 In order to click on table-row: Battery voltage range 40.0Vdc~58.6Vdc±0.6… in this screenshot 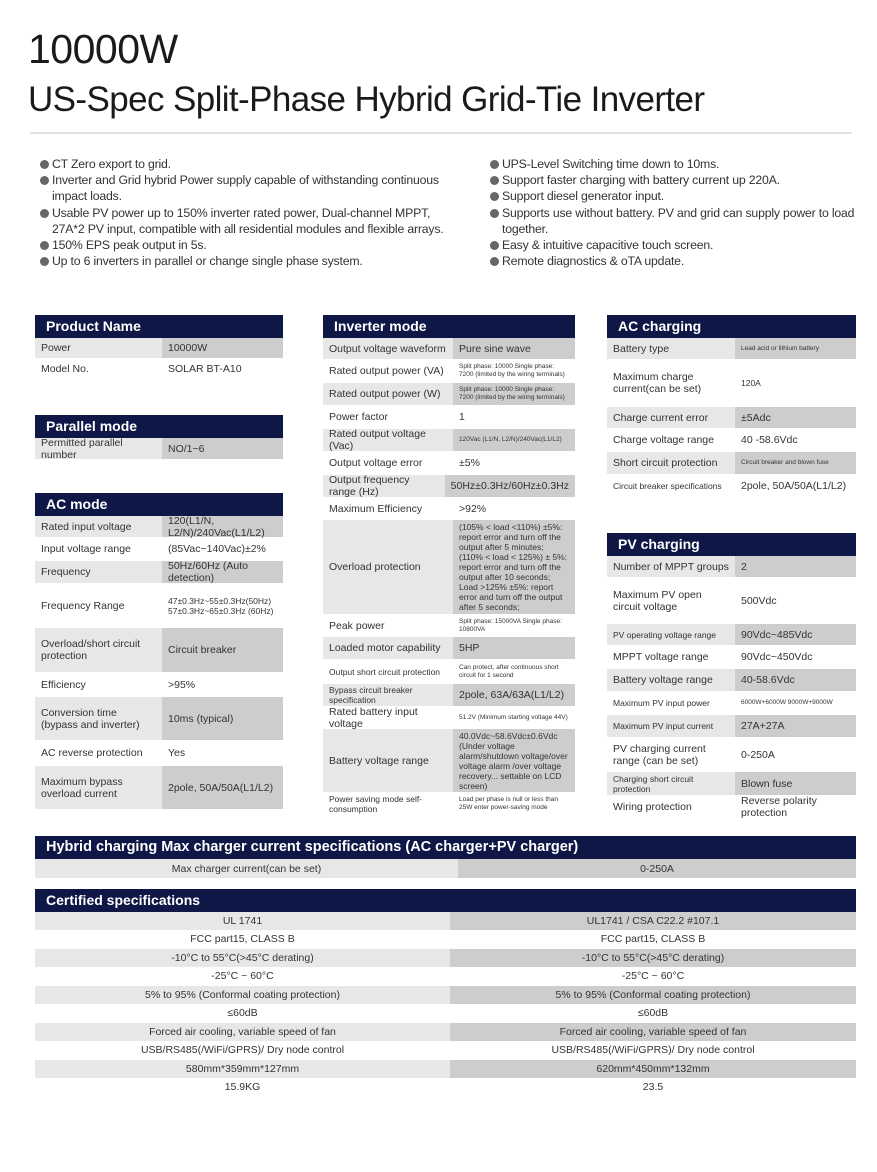, I will do `click(449, 761)`.